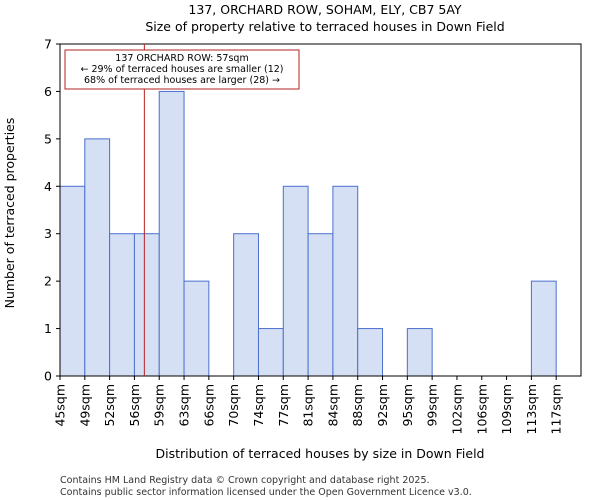  What do you see at coordinates (283, 405) in the screenshot?
I see `x-tick-label-77sqm: 77sqm` at bounding box center [283, 405].